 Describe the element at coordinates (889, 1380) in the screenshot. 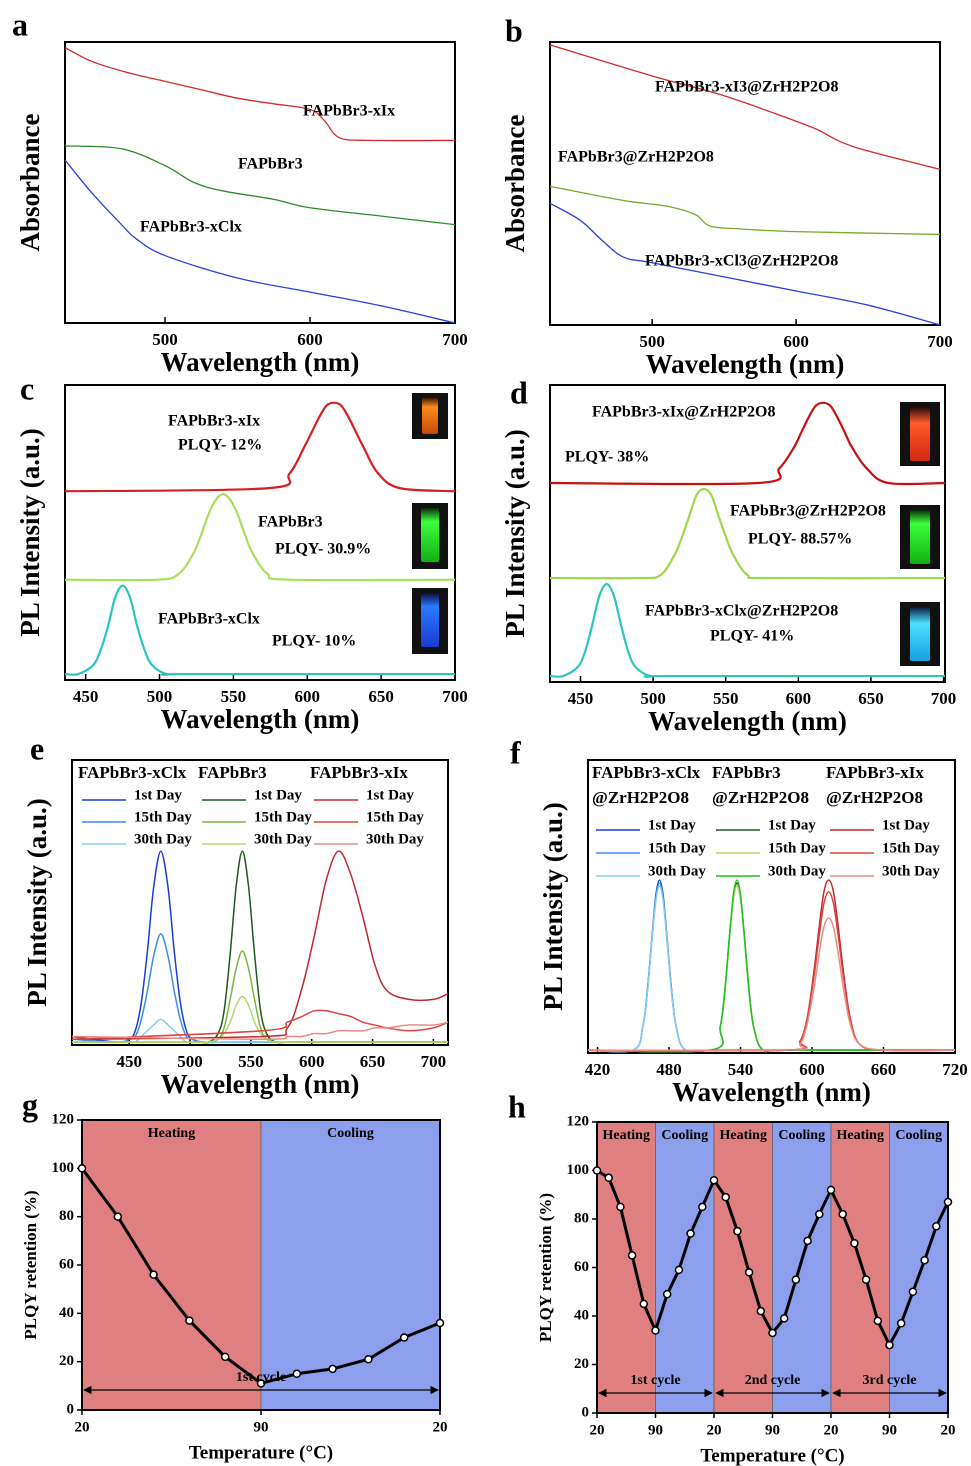

I see `cycle-label: 3rd cycle` at that location.